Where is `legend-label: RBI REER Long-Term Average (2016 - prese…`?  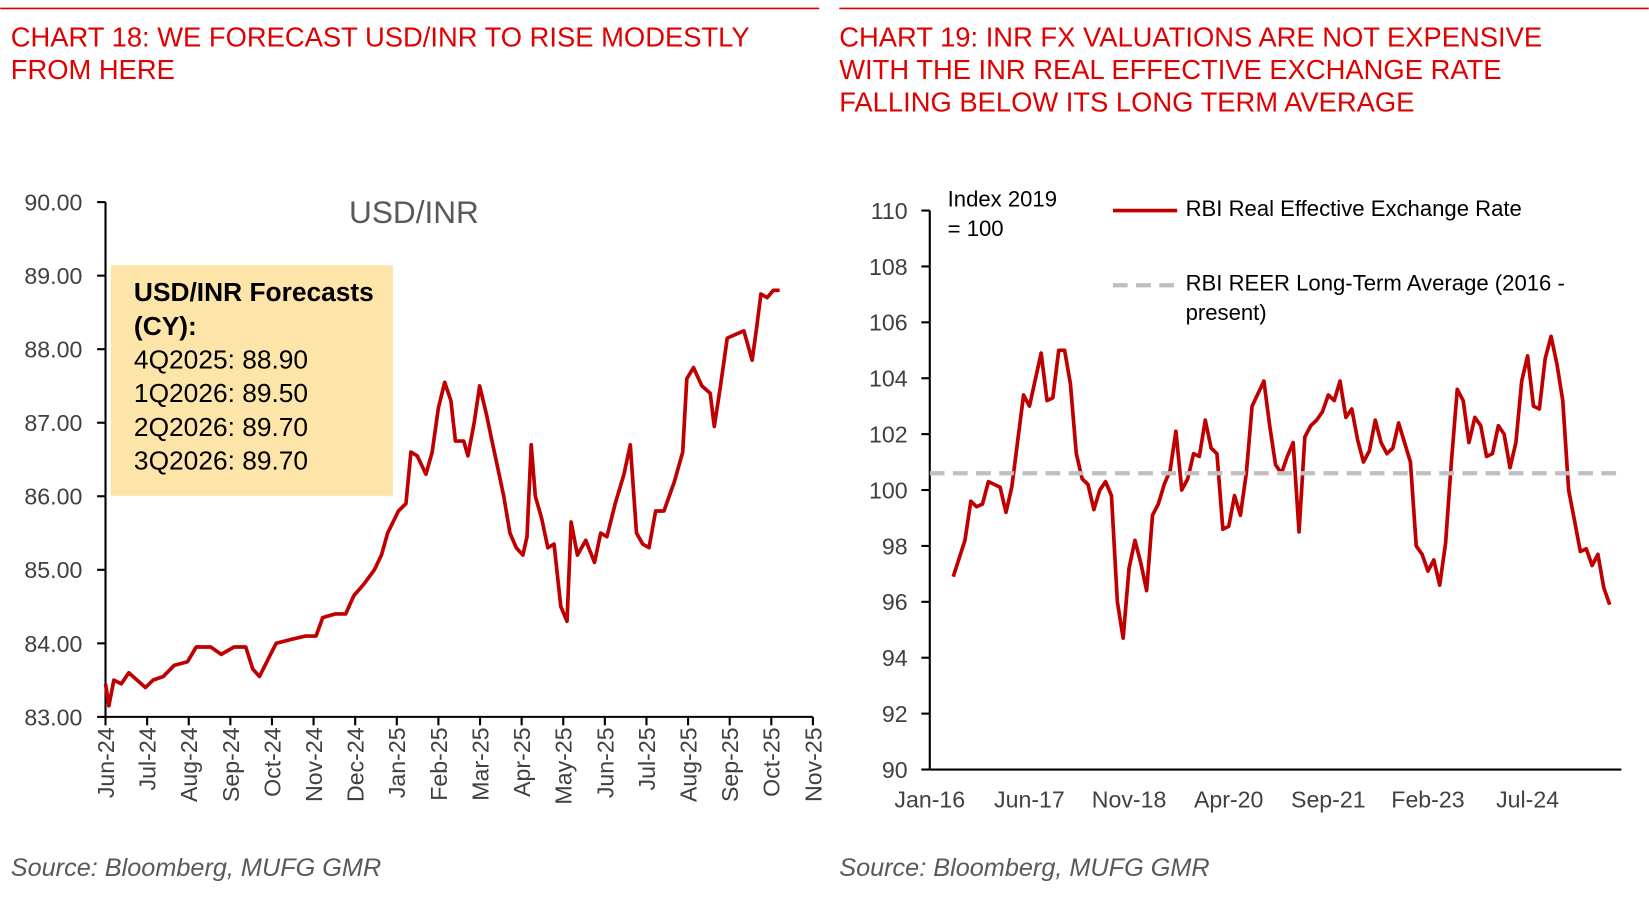 legend-label: RBI REER Long-Term Average (2016 - prese… is located at coordinates (1375, 298).